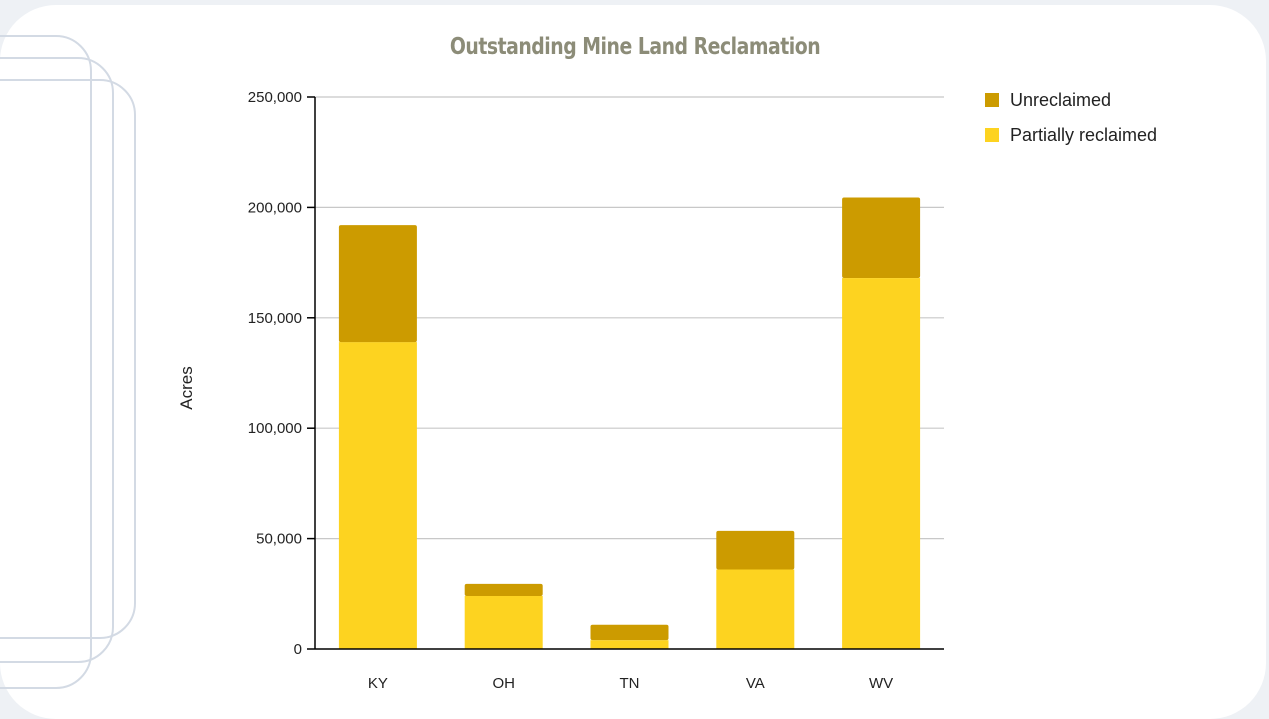  What do you see at coordinates (275, 318) in the screenshot?
I see `y-tick-label: 150,000` at bounding box center [275, 318].